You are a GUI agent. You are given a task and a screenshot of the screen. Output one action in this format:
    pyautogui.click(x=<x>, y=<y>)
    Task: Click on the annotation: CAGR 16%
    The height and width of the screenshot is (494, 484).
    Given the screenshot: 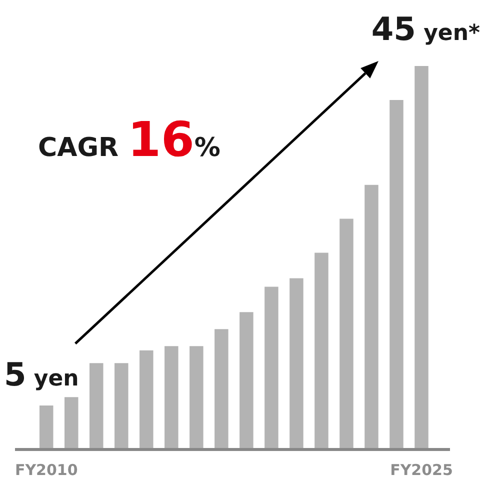 What is the action you would take?
    pyautogui.click(x=129, y=140)
    